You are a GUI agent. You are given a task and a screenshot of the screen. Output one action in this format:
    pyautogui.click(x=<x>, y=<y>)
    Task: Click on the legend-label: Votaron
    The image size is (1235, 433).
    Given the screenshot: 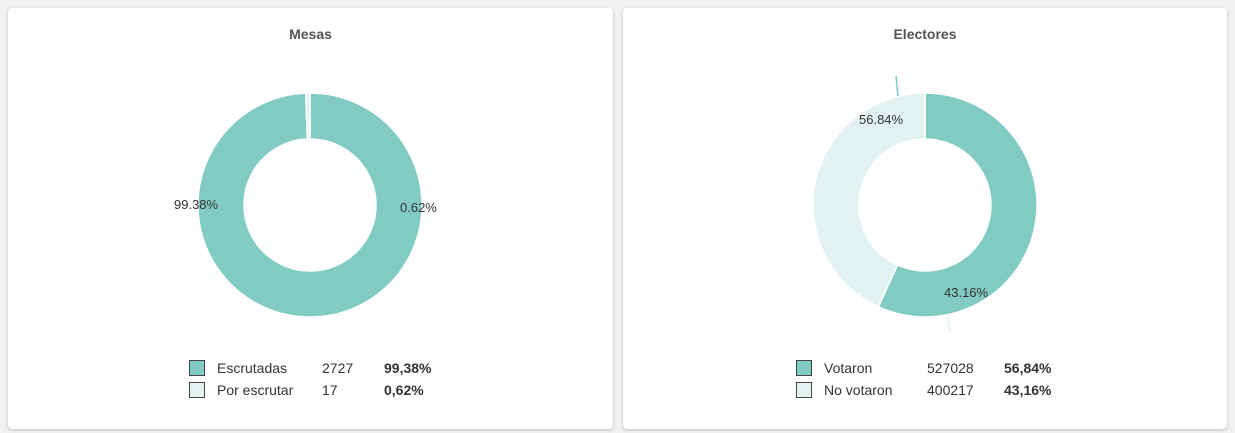 What is the action you would take?
    pyautogui.click(x=848, y=368)
    